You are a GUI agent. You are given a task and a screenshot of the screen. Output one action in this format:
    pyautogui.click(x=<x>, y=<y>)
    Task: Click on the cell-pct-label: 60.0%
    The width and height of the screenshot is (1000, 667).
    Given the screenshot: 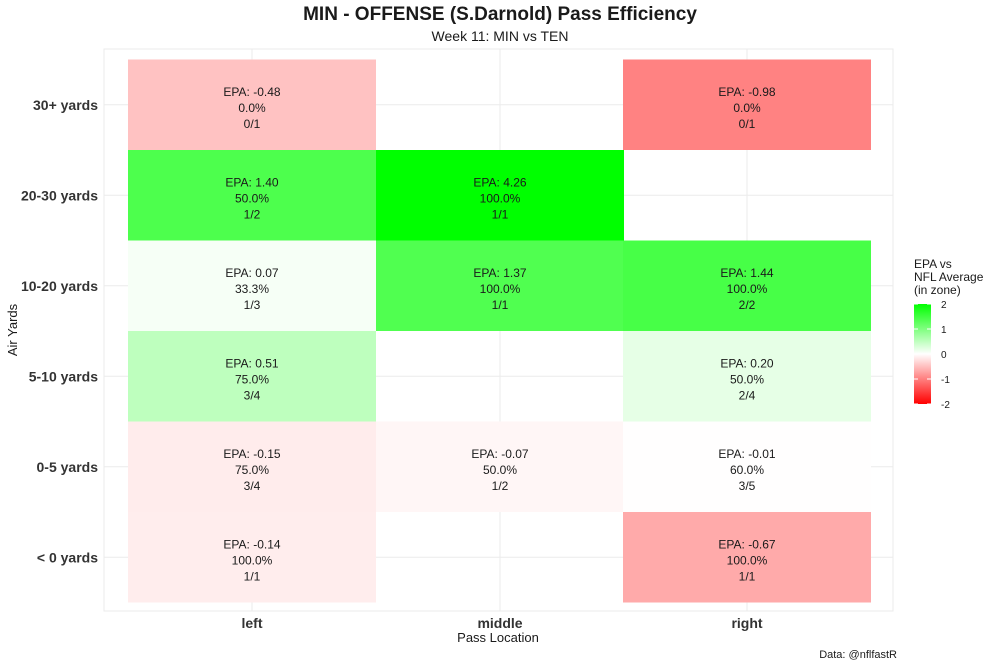 What is the action you would take?
    pyautogui.click(x=747, y=470)
    